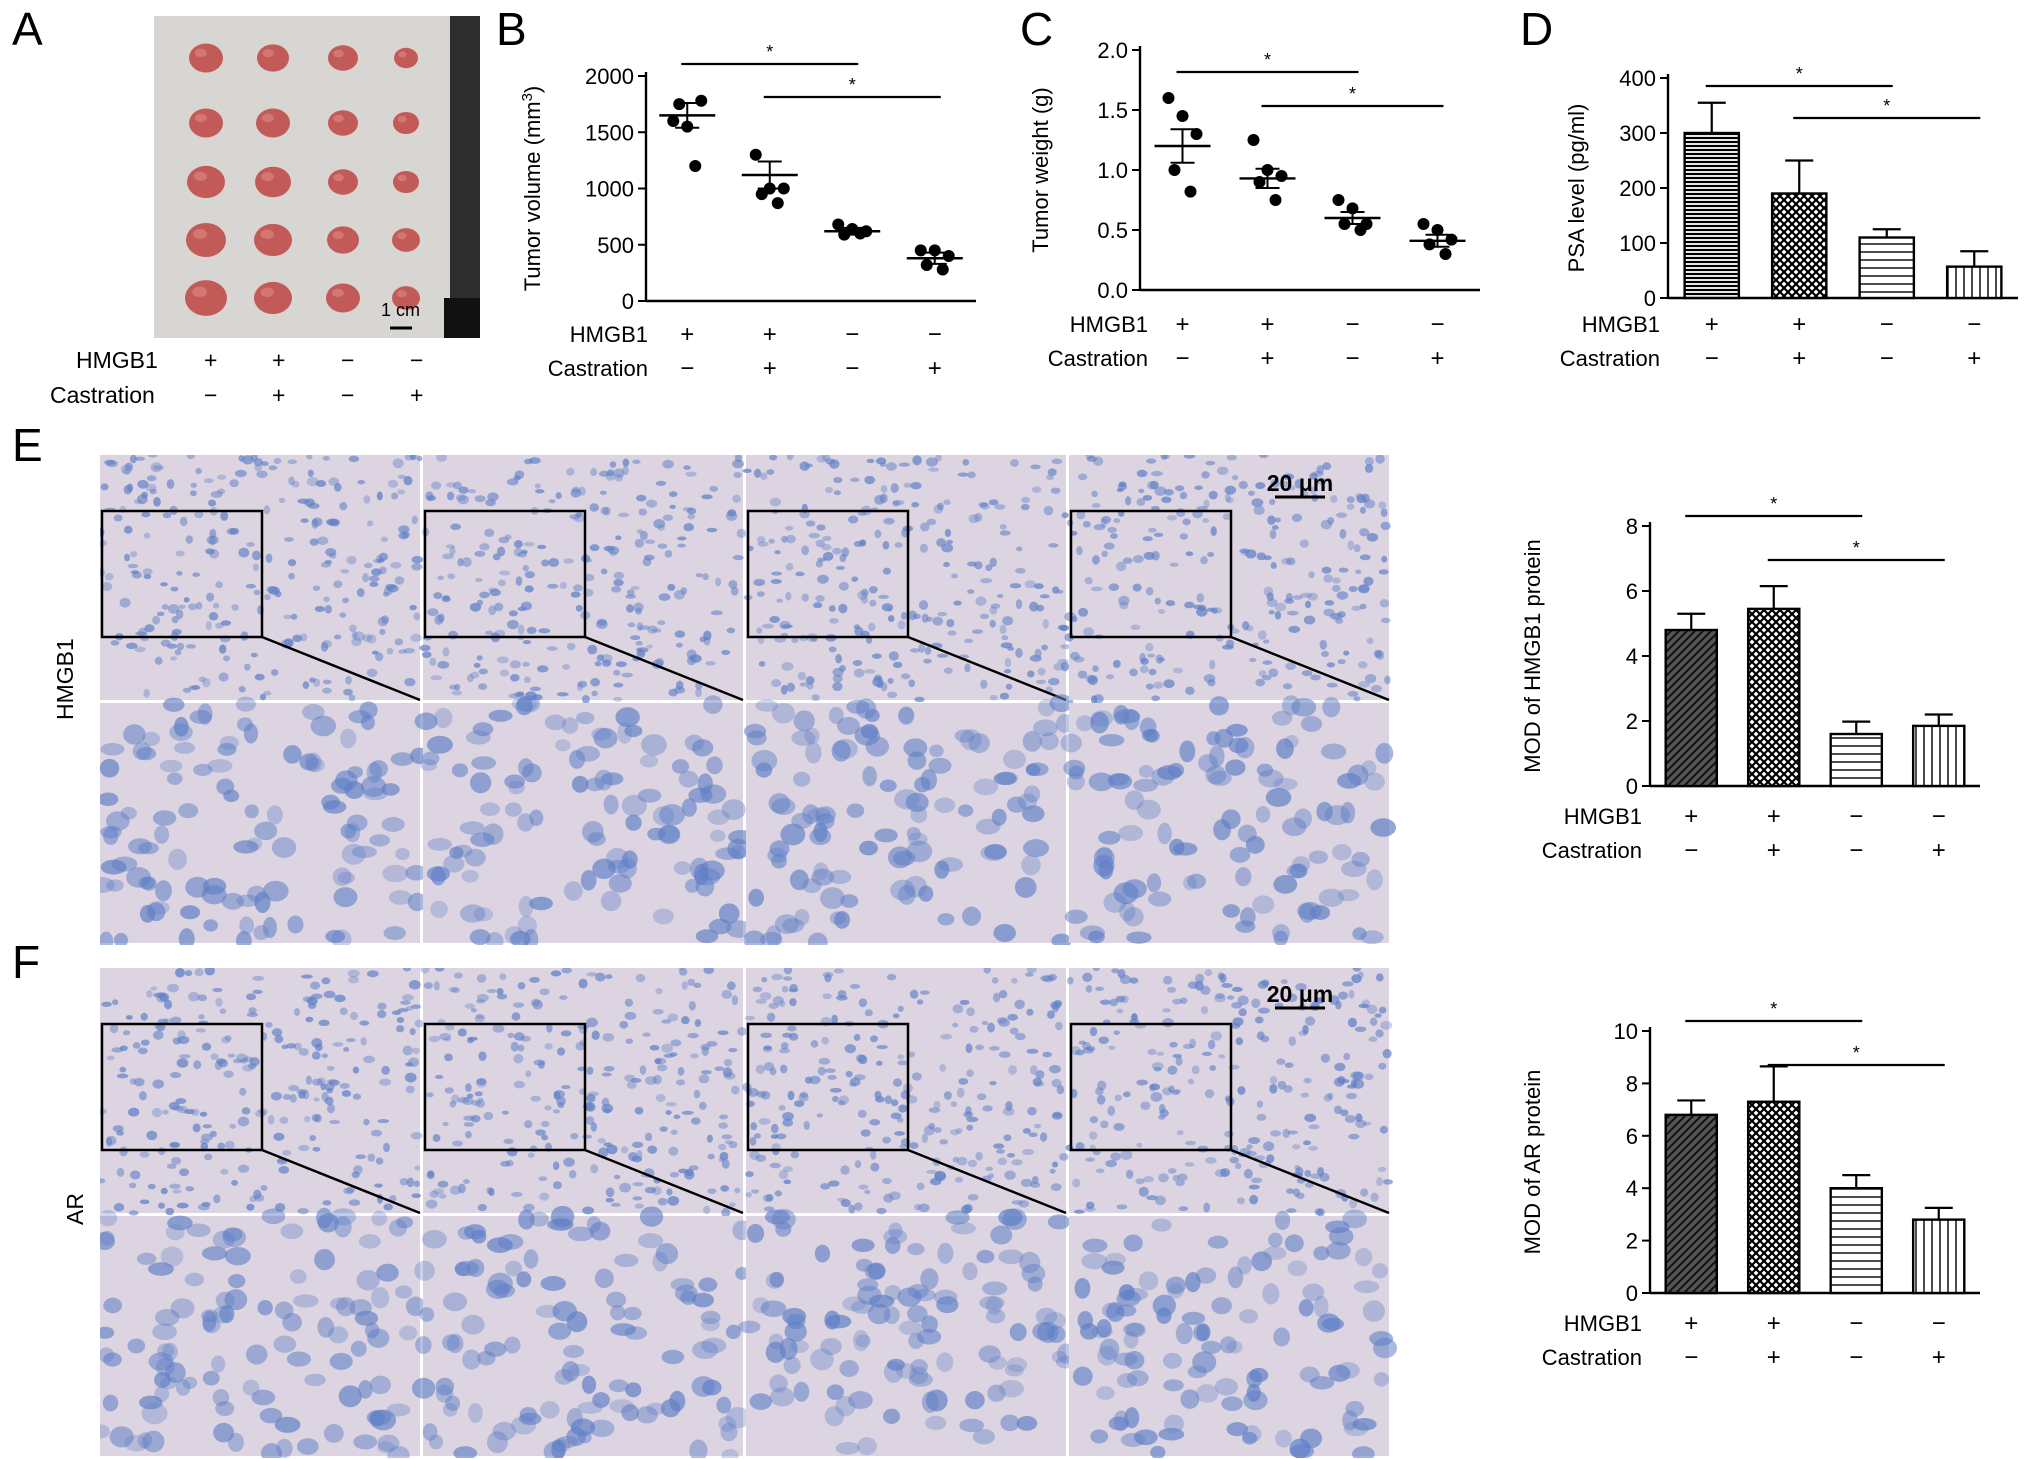  Describe the element at coordinates (273, 298) in the screenshot. I see `tumor-sample` at that location.